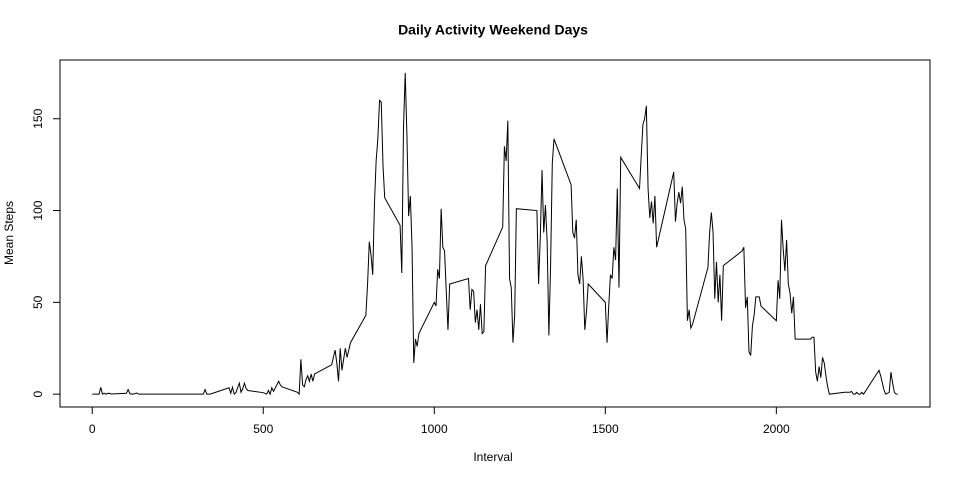  I want to click on x-tick-label: 2000, so click(776, 429).